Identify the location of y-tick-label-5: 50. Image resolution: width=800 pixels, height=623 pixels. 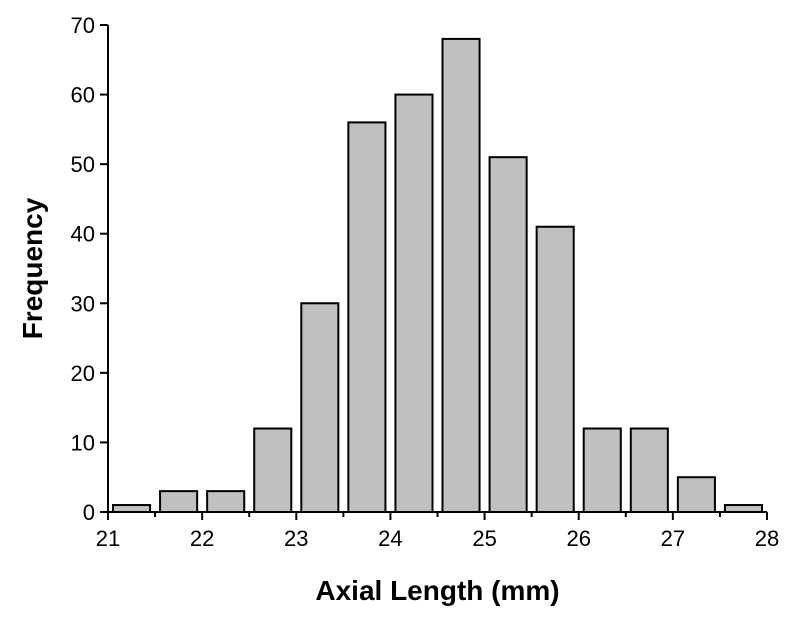
(83, 164).